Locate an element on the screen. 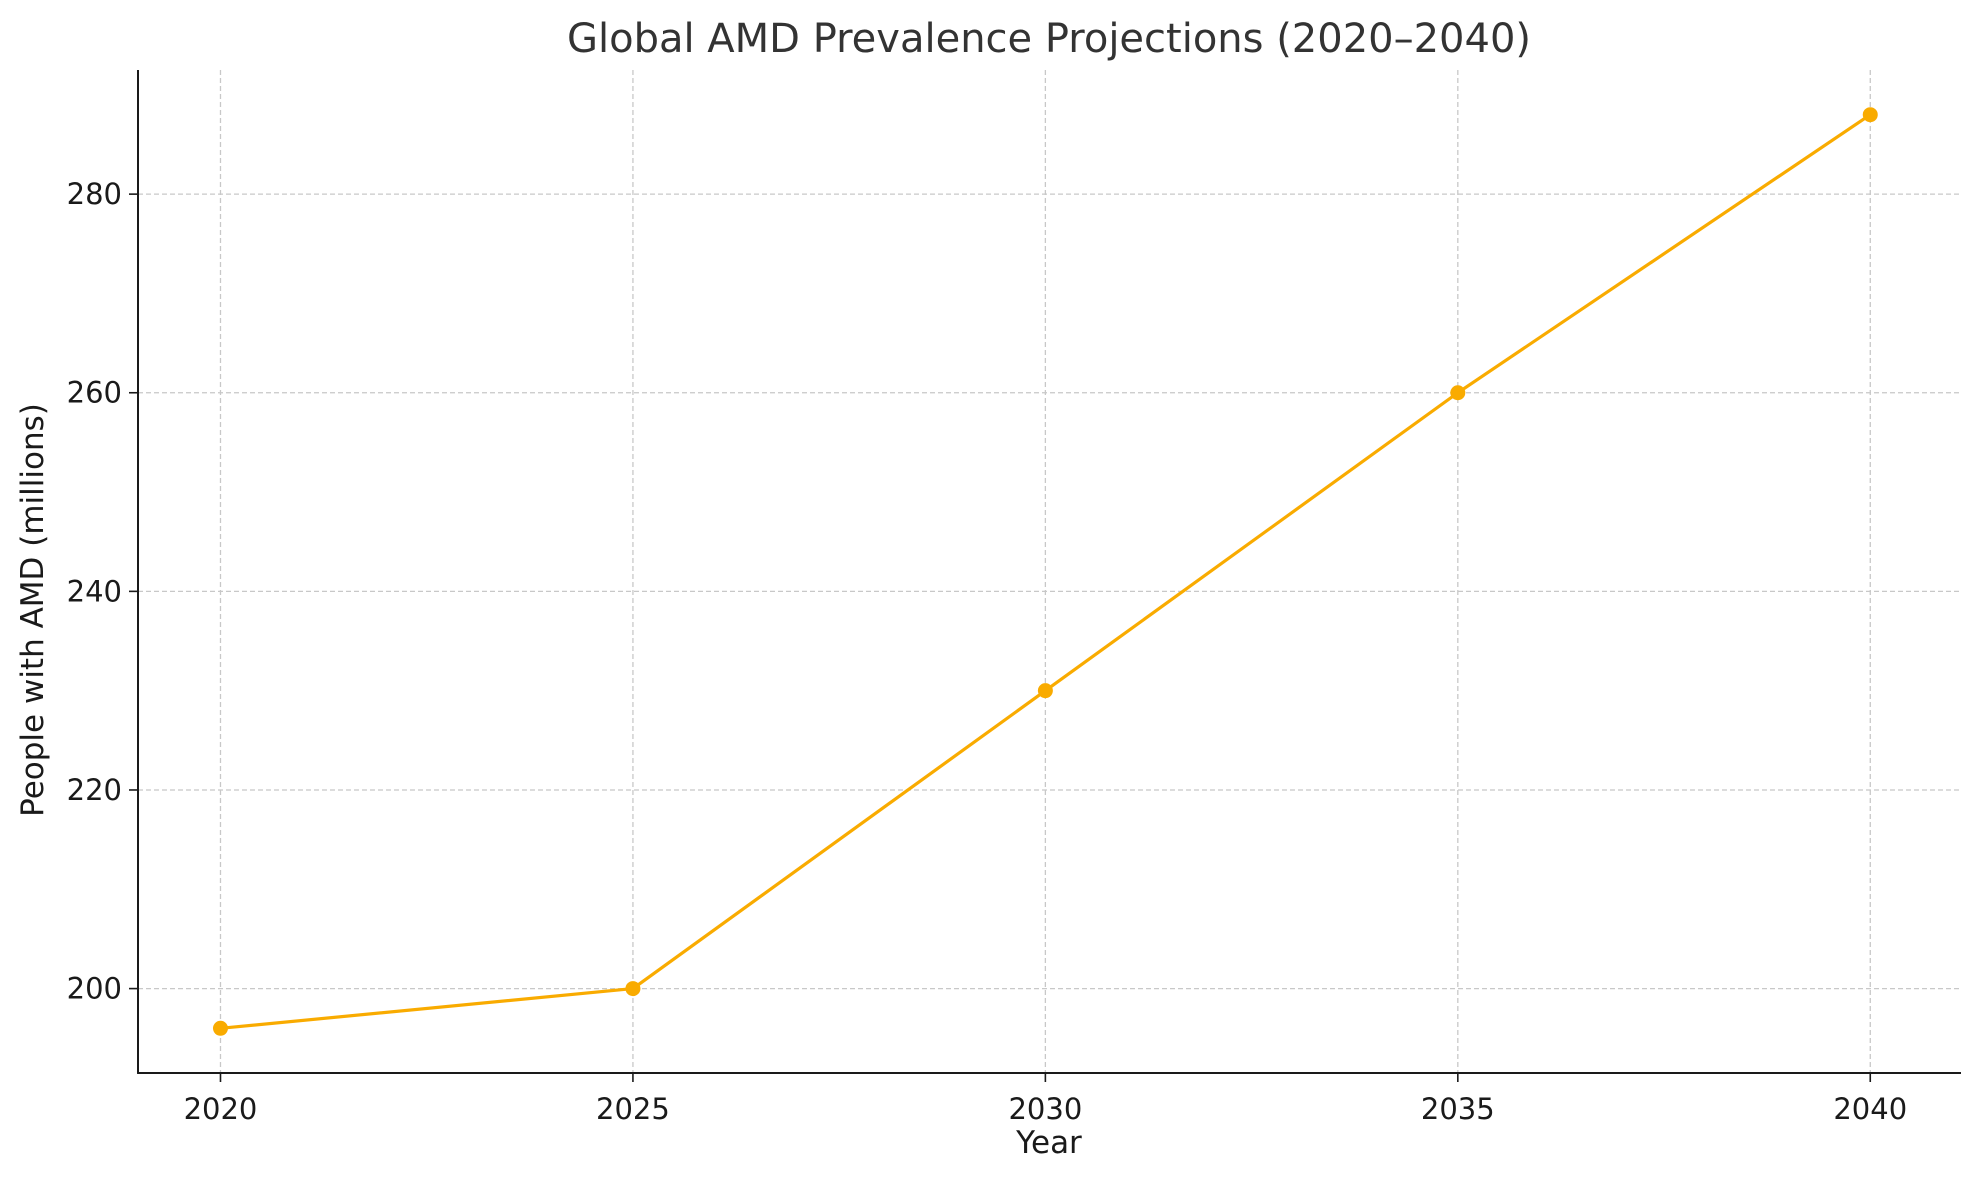 The height and width of the screenshot is (1180, 1979). y-tick-label: 200 is located at coordinates (94, 989).